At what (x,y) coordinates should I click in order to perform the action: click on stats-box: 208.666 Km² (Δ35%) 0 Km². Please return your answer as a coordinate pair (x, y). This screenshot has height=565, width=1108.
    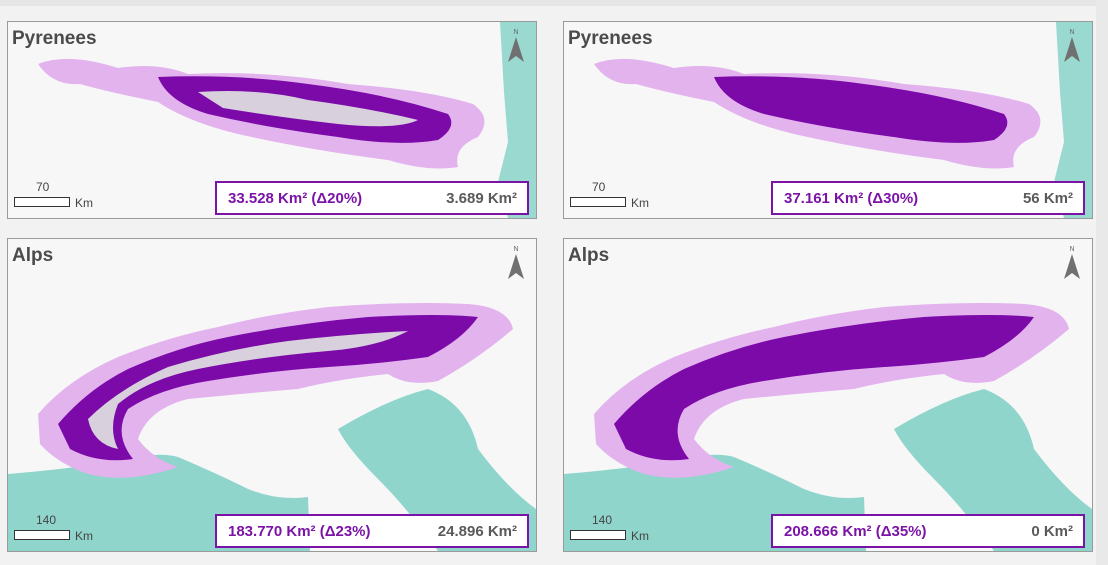
    Looking at the image, I should click on (928, 531).